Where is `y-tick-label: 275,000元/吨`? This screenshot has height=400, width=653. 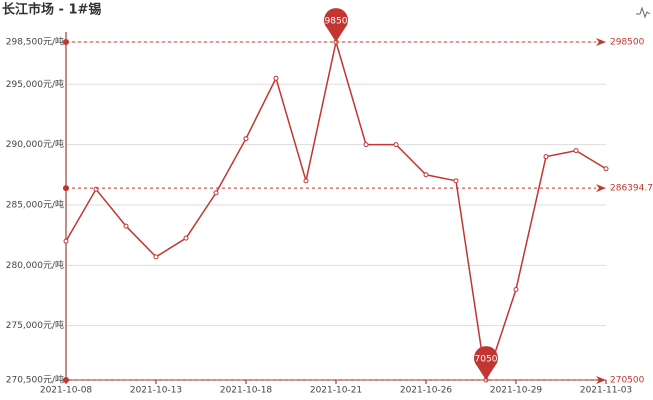
y-tick-label: 275,000元/吨 is located at coordinates (35, 325).